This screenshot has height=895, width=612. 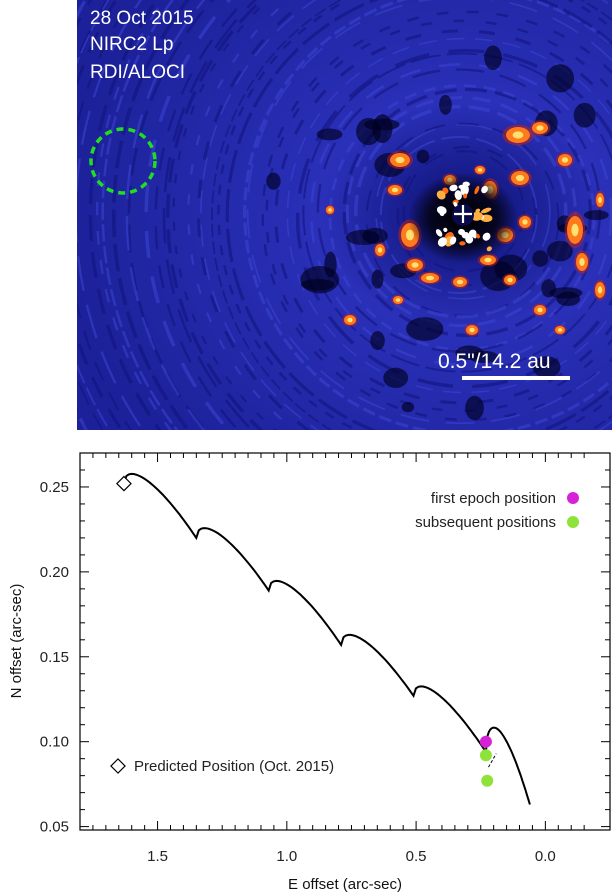 What do you see at coordinates (118, 766) in the screenshot?
I see `legend-marker-predicted` at bounding box center [118, 766].